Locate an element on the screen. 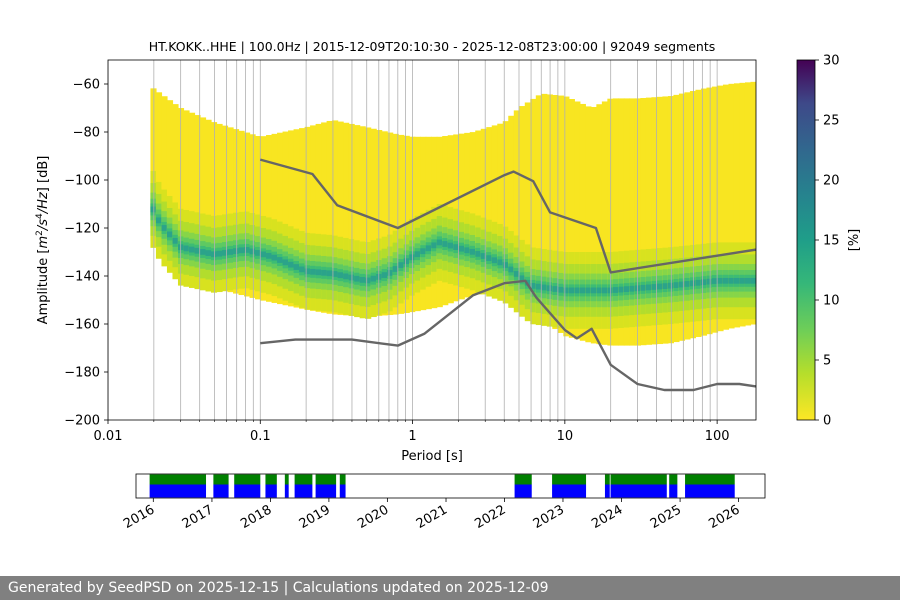 The image size is (900, 600). timeline-year-label: 2026 is located at coordinates (724, 517).